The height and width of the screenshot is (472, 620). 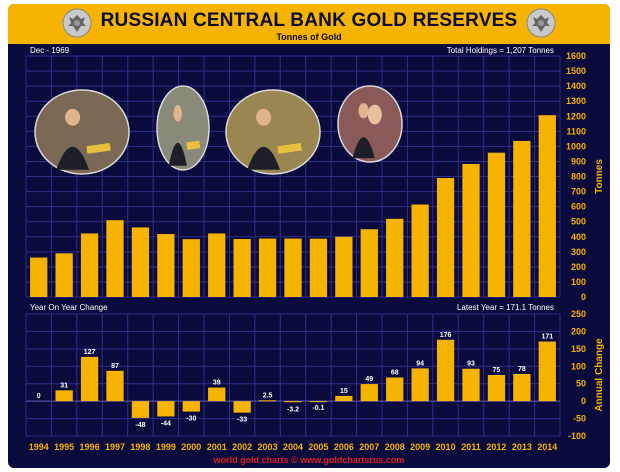 I want to click on y-tick-label: 1500, so click(x=576, y=71).